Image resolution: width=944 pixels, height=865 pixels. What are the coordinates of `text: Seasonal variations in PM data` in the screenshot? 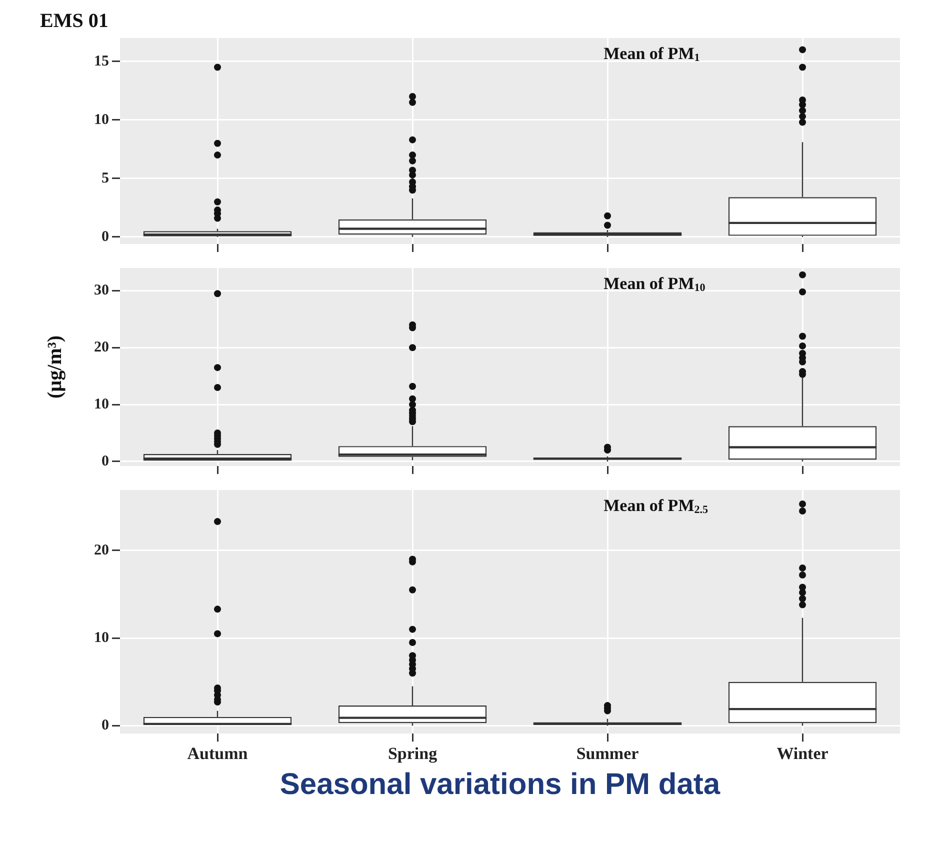 It's located at (500, 785).